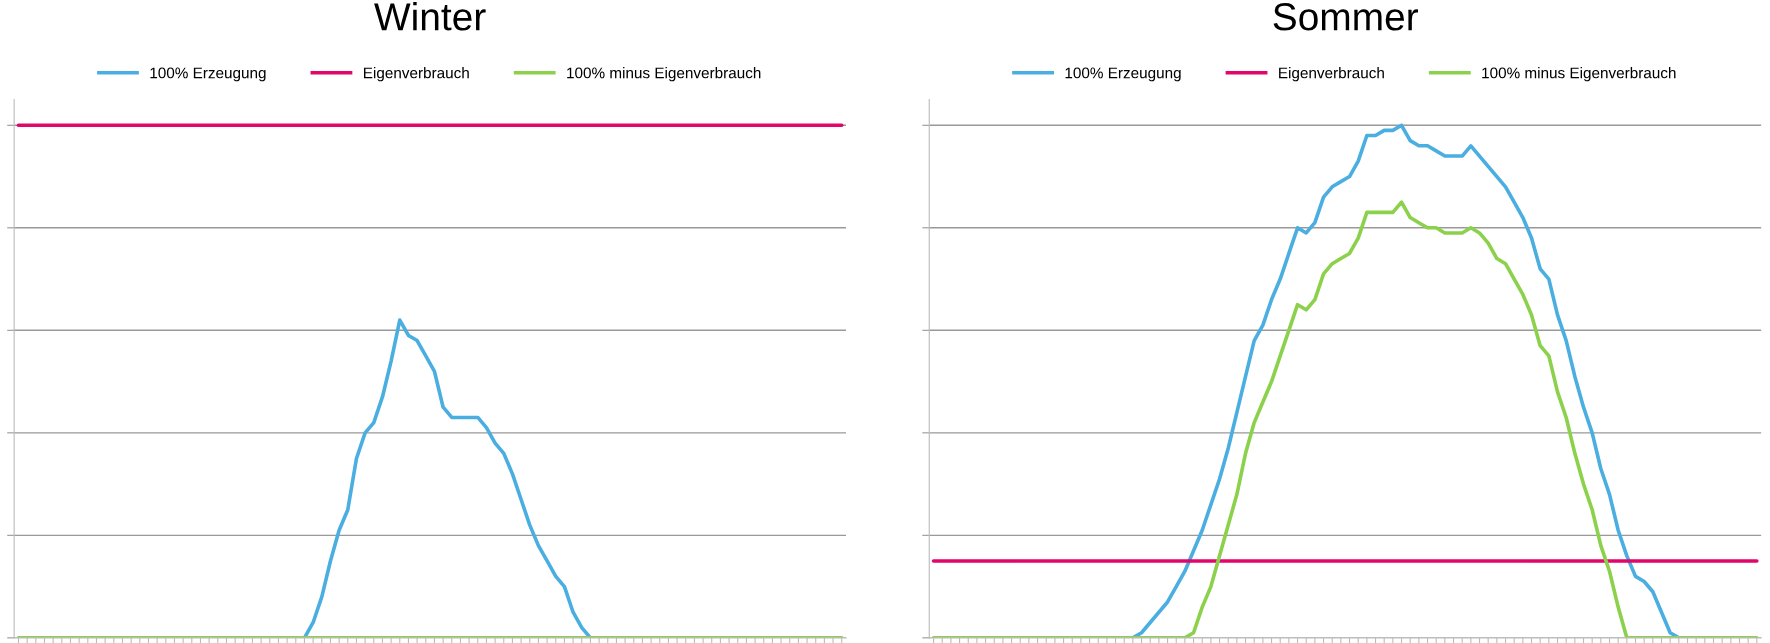 The image size is (1770, 643). Describe the element at coordinates (1346, 17) in the screenshot. I see `chart-title: Sommer` at that location.